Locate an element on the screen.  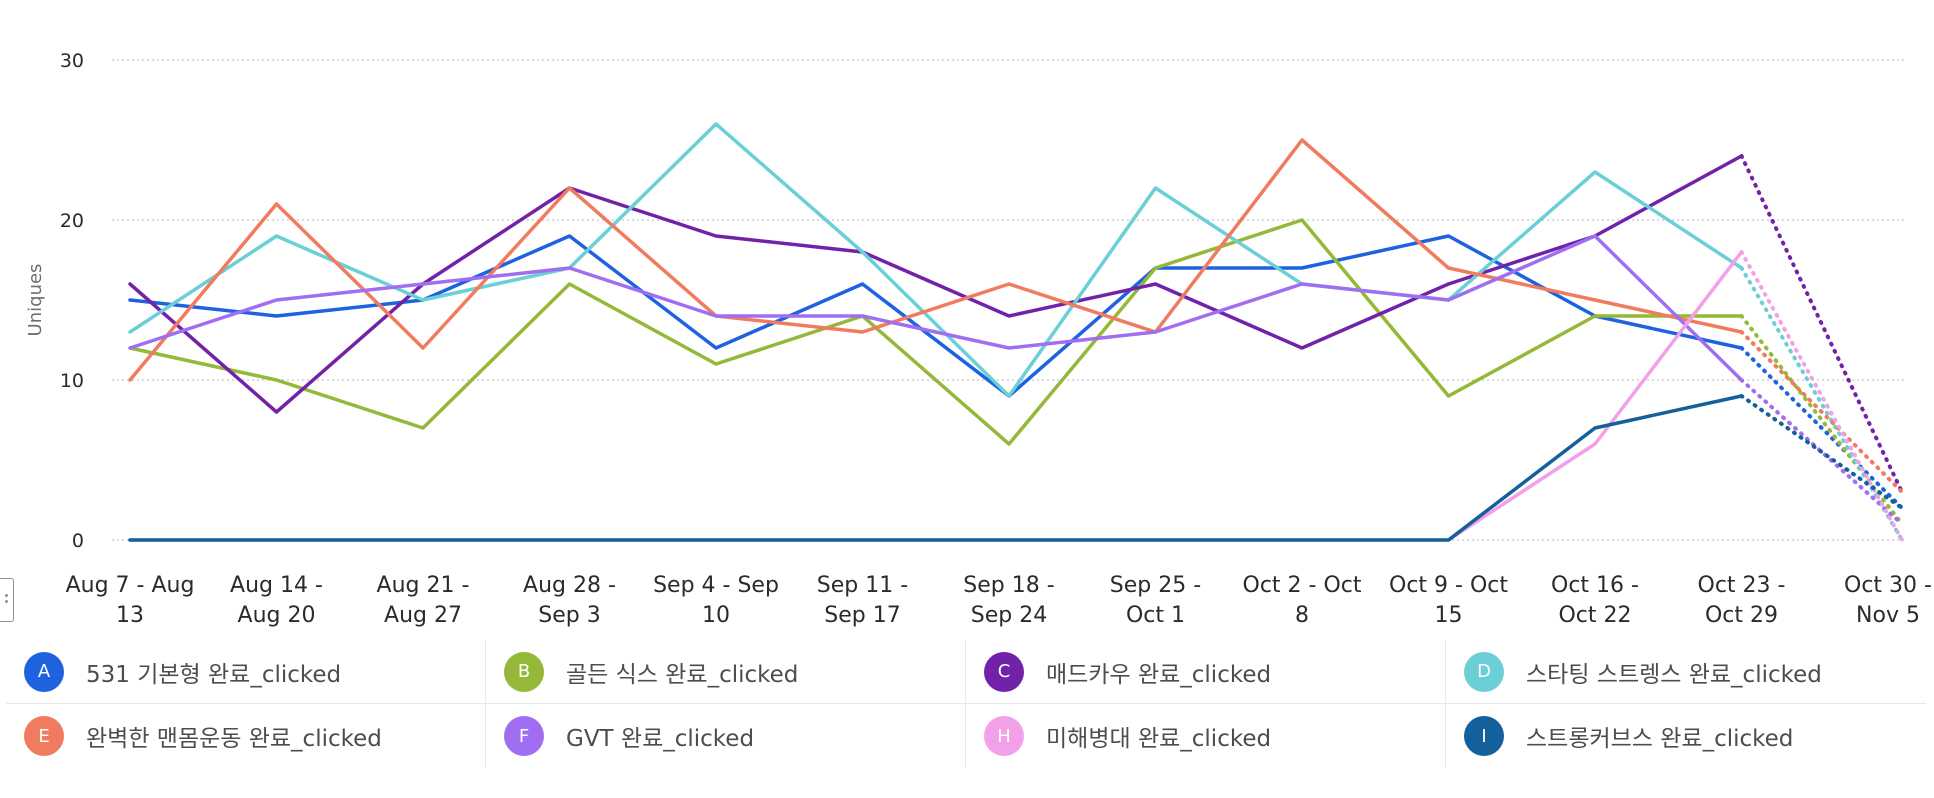
legend-item-i: I 스트롱커브스 완료_clicked is located at coordinates (1686, 736).